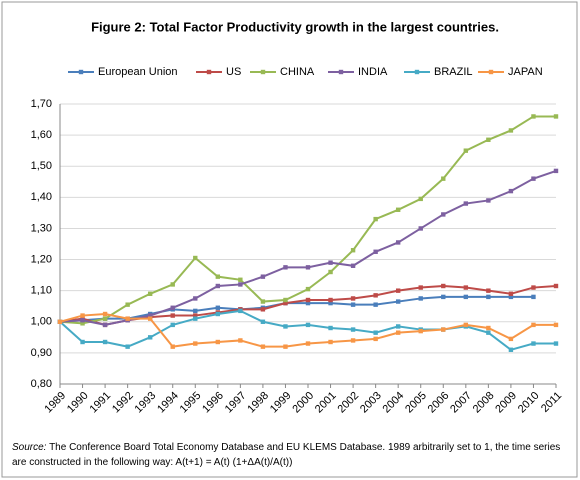  I want to click on y-tick-label: 0,90, so click(41, 353).